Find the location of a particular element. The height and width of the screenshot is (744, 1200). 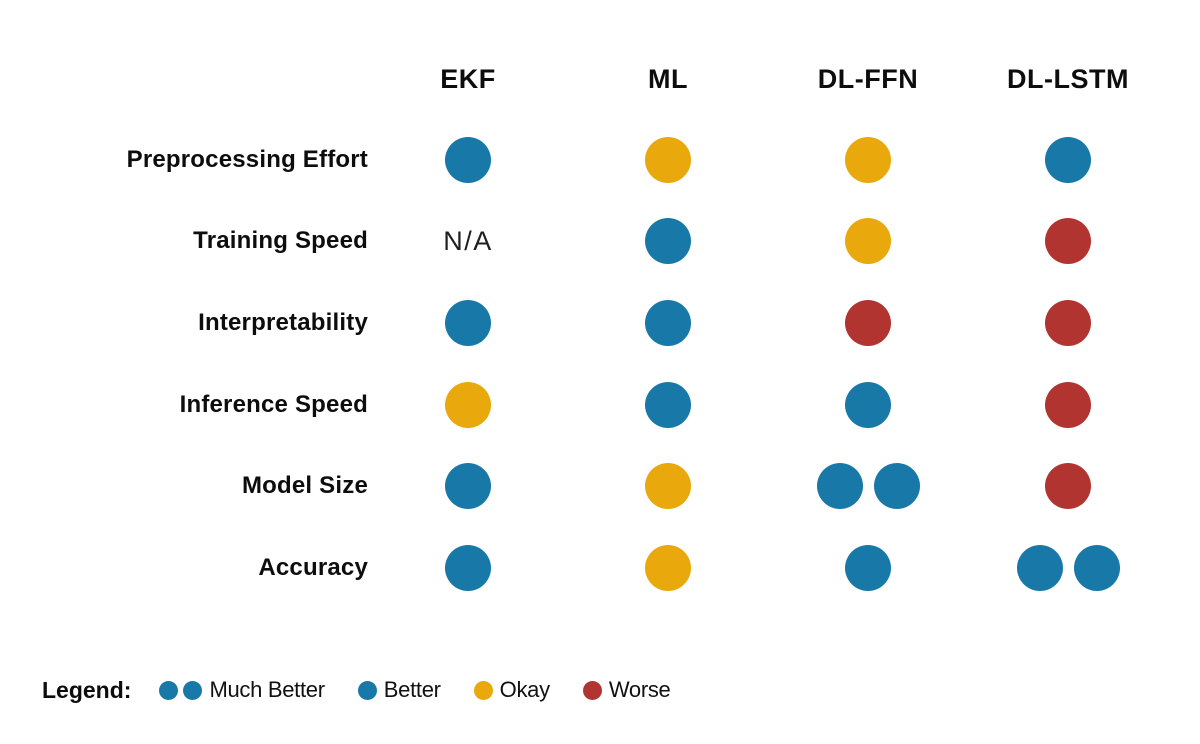

cell-inference-speed-dl-lstm is located at coordinates (1068, 405).